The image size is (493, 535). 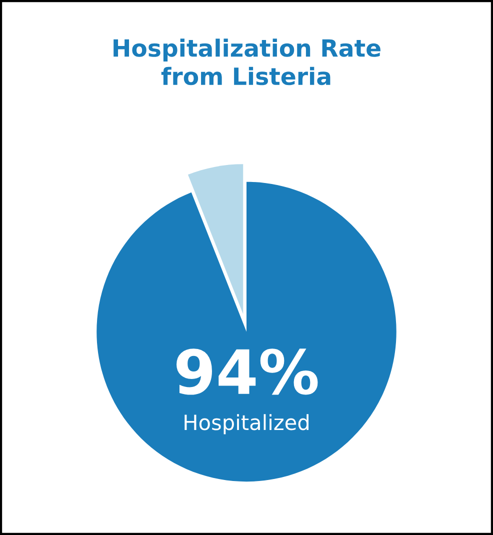 What do you see at coordinates (247, 62) in the screenshot?
I see `chart-title: Hospitalization Rate from Listeria` at bounding box center [247, 62].